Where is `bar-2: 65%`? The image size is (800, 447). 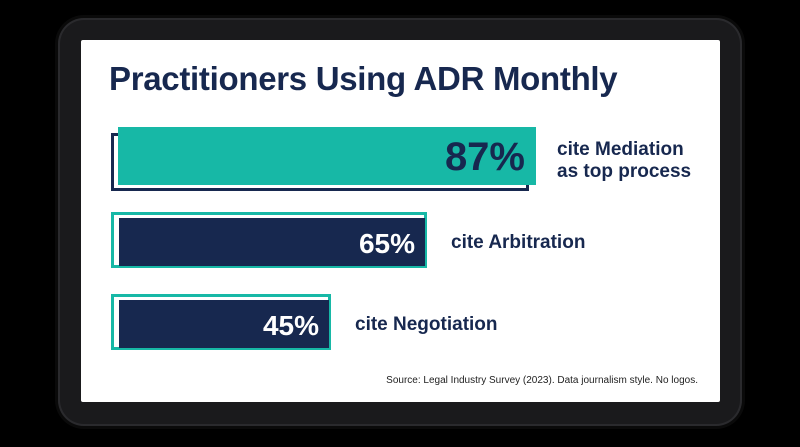
bar-2: 65% is located at coordinates (273, 243).